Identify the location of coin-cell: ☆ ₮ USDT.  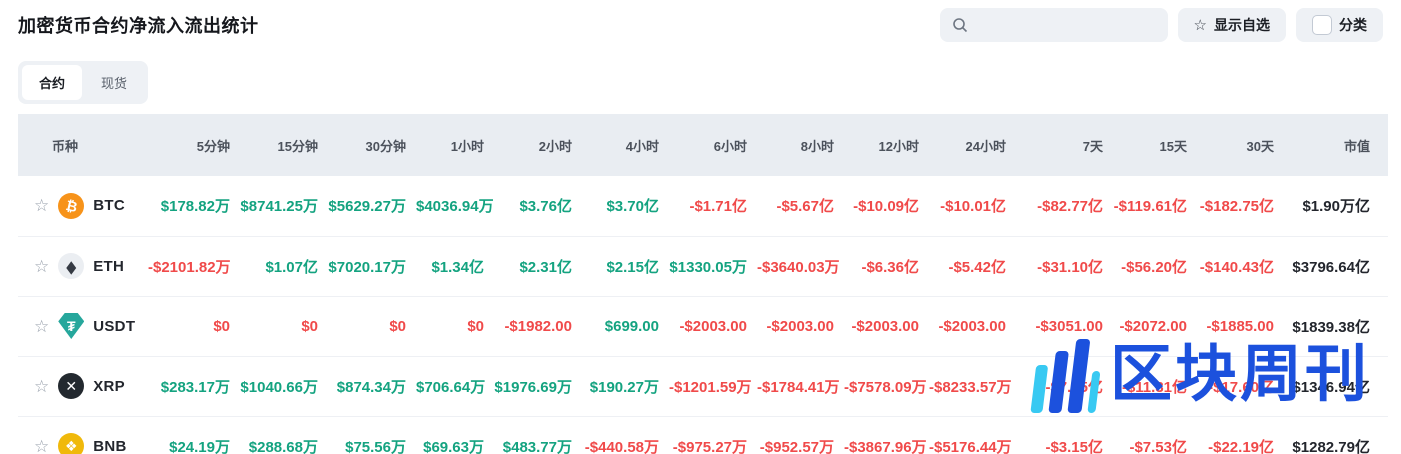
(83, 326).